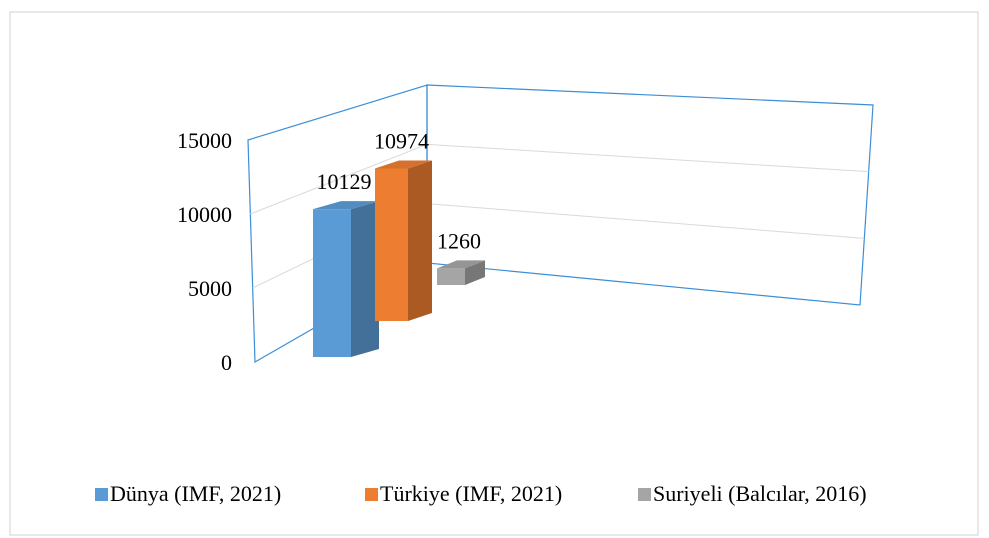 The image size is (989, 538). Describe the element at coordinates (760, 493) in the screenshot. I see `legend-label: Suriyeli (Balcılar, 2016)` at that location.